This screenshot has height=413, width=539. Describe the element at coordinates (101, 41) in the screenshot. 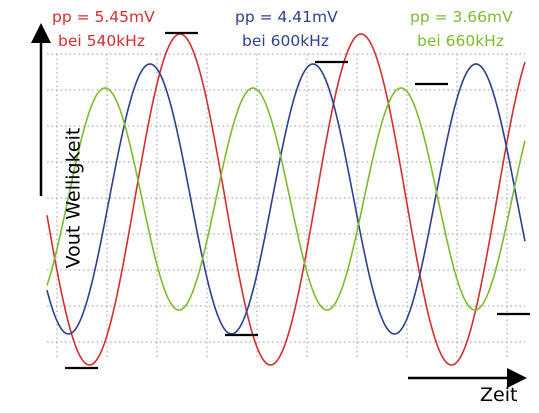

I see `legend-sublabel-540khz: bei 540kHz` at that location.